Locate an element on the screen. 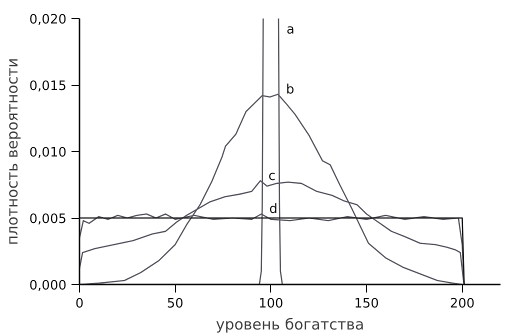  x-tick-label: 100 is located at coordinates (271, 304).